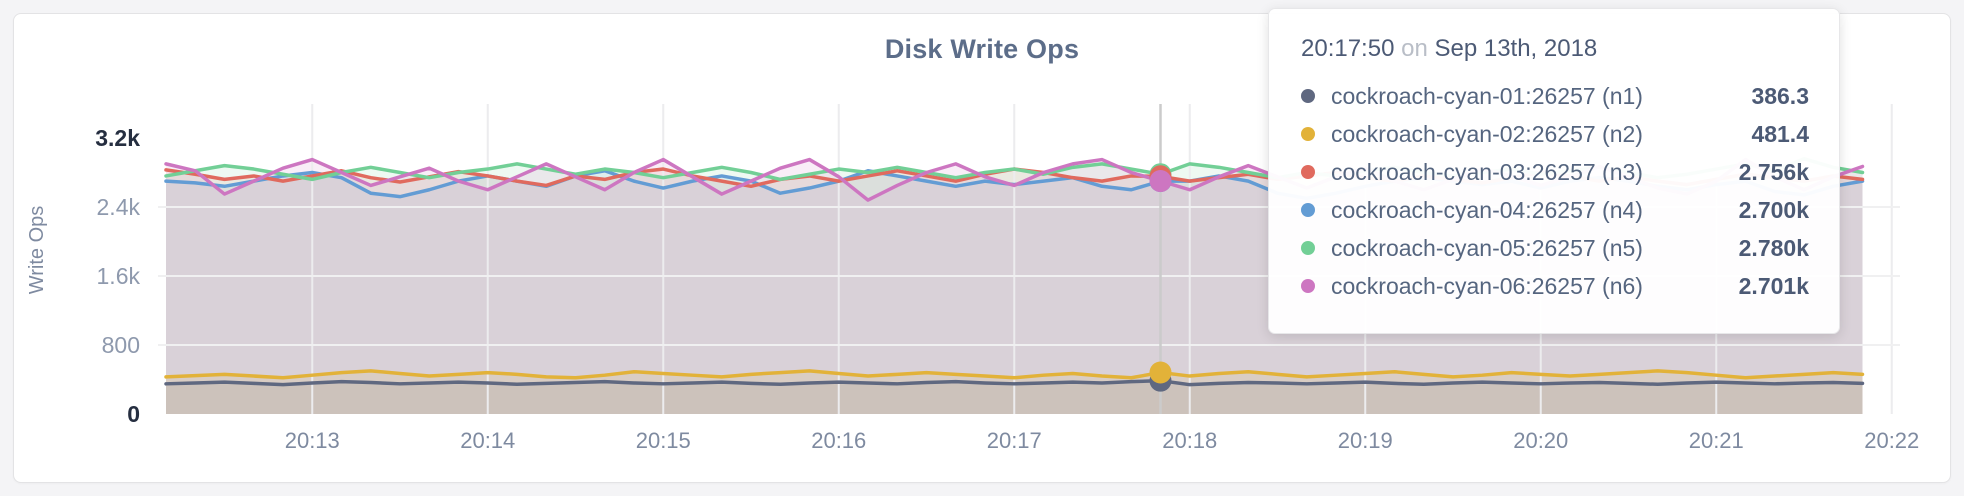 The image size is (1964, 496). I want to click on tooltip-preposition: on, so click(1414, 48).